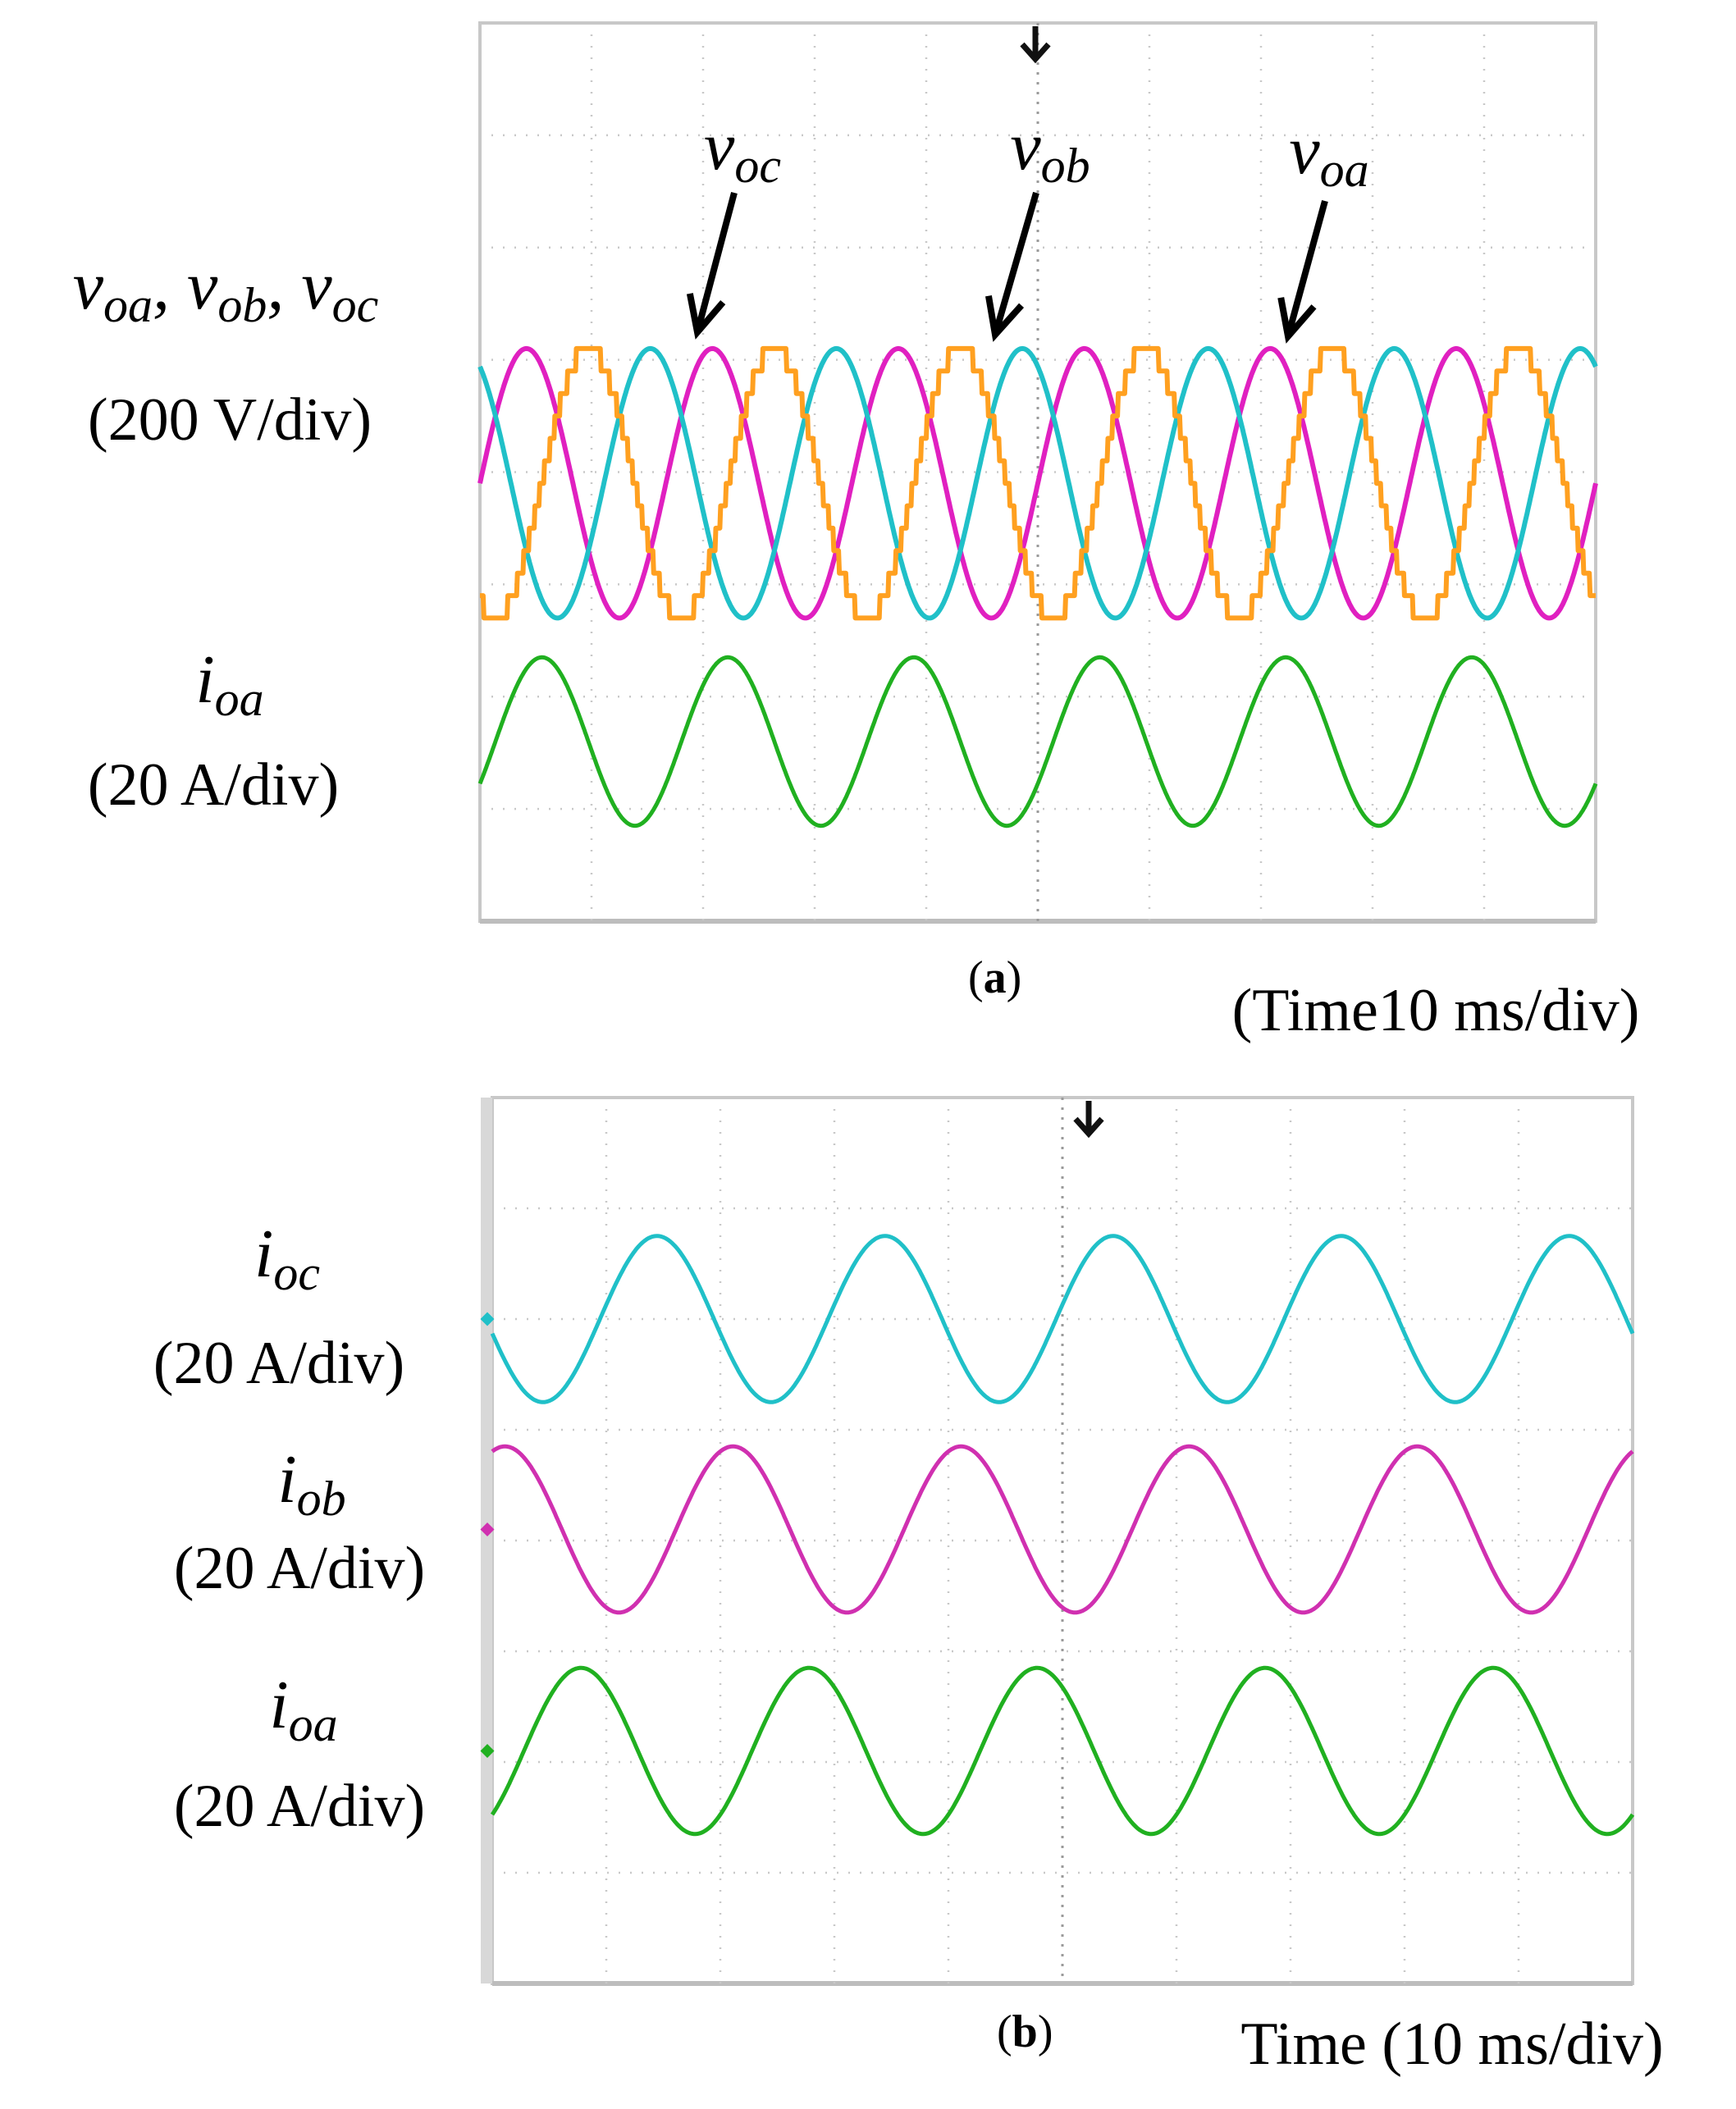 Image resolution: width=1736 pixels, height=2109 pixels. What do you see at coordinates (1035, 45) in the screenshot?
I see `chart-a-trigger-marker` at bounding box center [1035, 45].